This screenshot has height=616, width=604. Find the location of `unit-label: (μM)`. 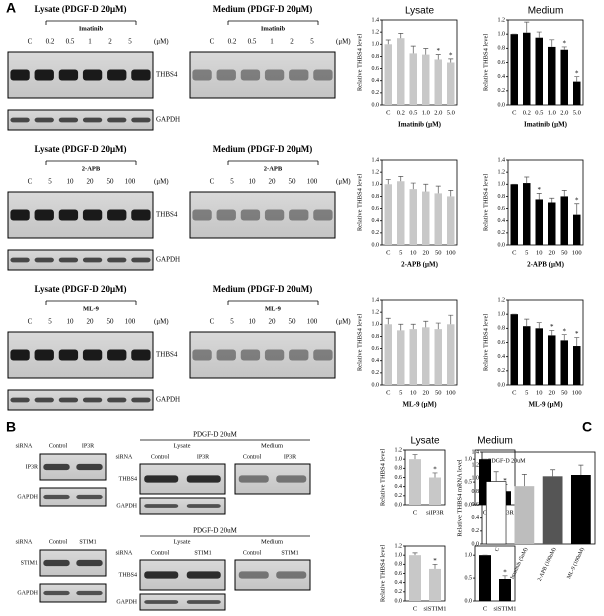

unit-label: (μM) is located at coordinates (161, 322).